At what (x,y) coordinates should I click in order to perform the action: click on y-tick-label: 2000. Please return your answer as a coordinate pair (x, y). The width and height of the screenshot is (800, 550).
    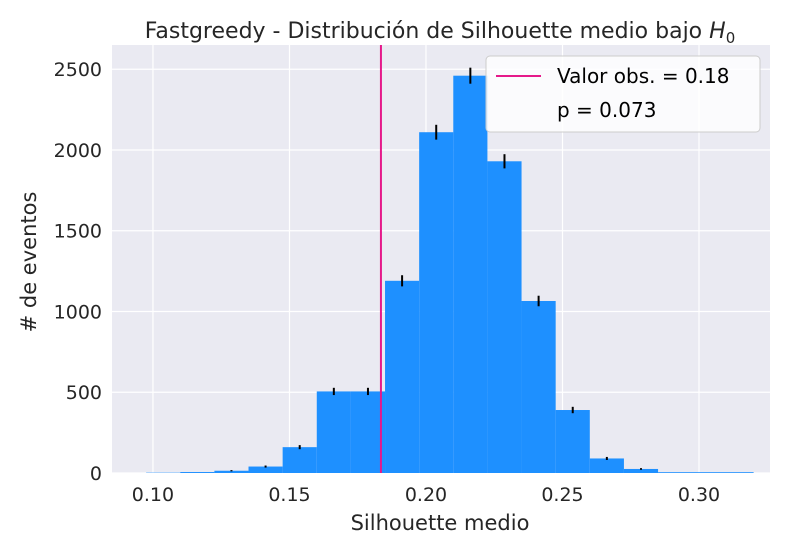
    Looking at the image, I should click on (78, 151).